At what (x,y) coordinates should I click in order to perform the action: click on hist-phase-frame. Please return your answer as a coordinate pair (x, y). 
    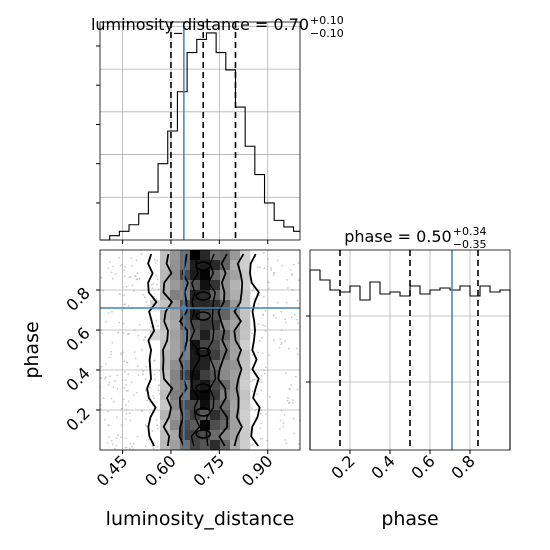
    Looking at the image, I should click on (410, 350).